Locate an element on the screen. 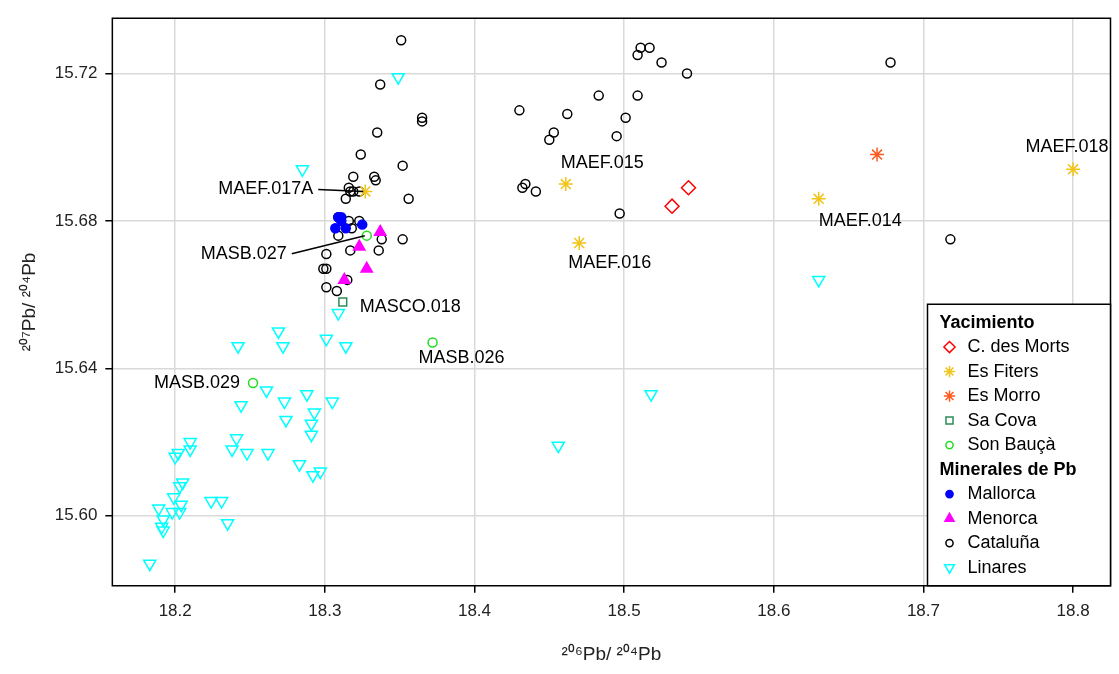  x-tick-label: 18.7 is located at coordinates (923, 610).